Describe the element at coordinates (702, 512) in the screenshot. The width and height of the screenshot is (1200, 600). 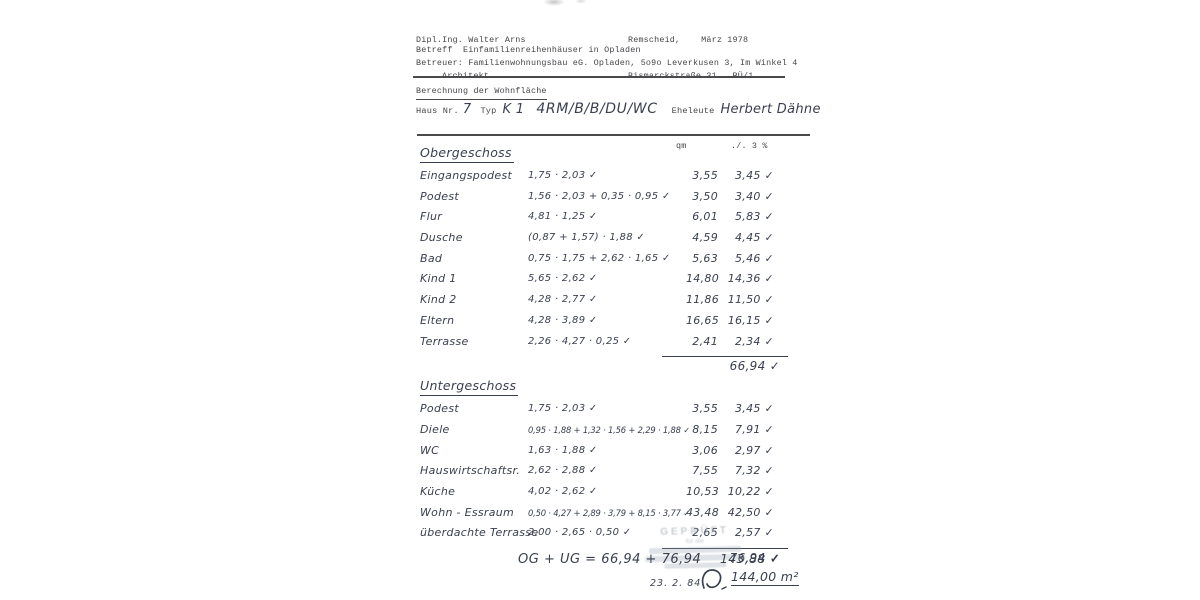
I see `area-qm-value: 43,48` at that location.